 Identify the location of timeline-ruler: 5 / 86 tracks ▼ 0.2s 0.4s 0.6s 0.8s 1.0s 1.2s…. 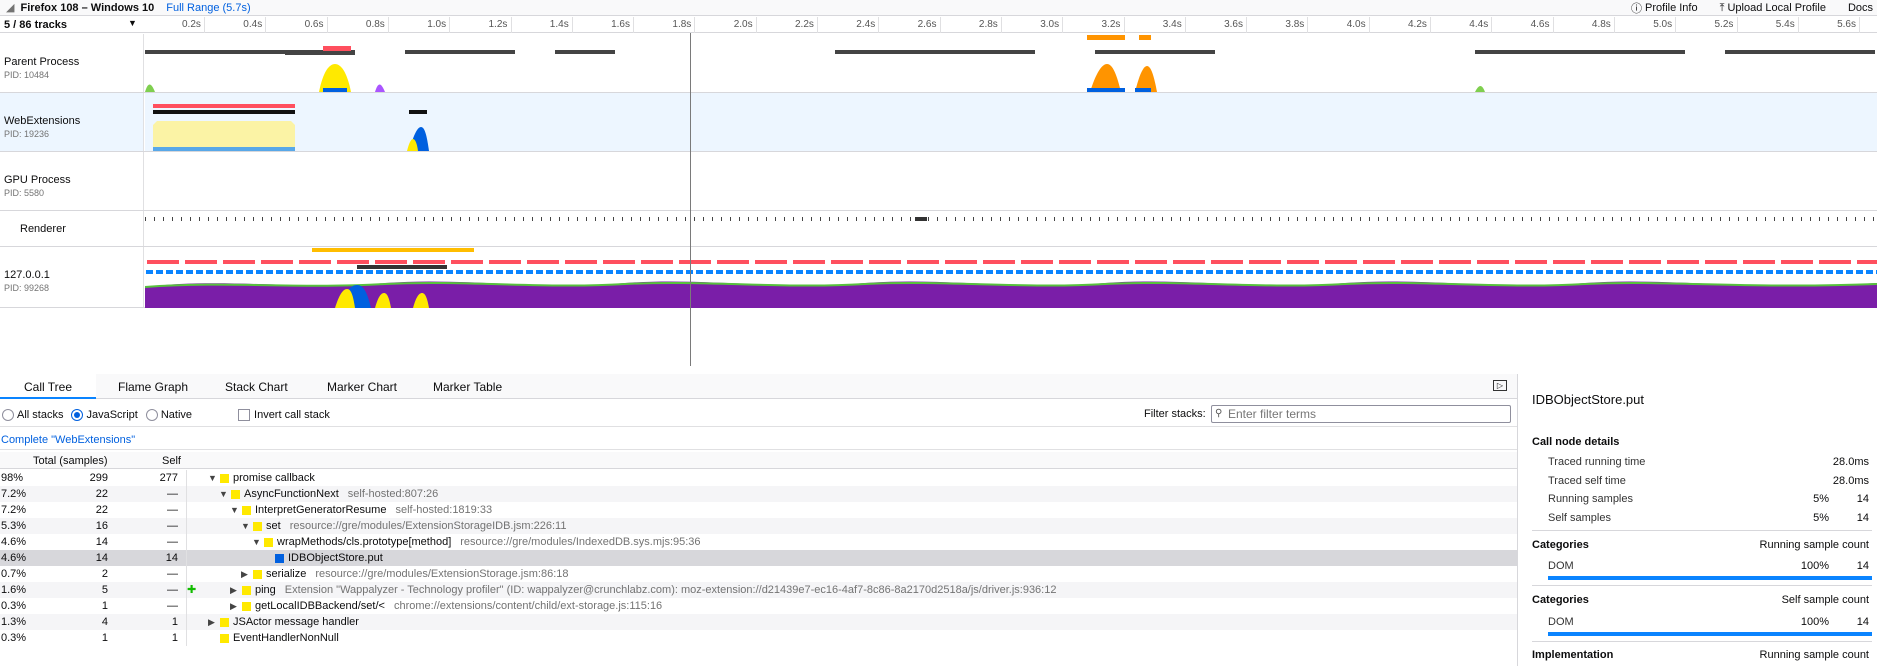
(938, 25).